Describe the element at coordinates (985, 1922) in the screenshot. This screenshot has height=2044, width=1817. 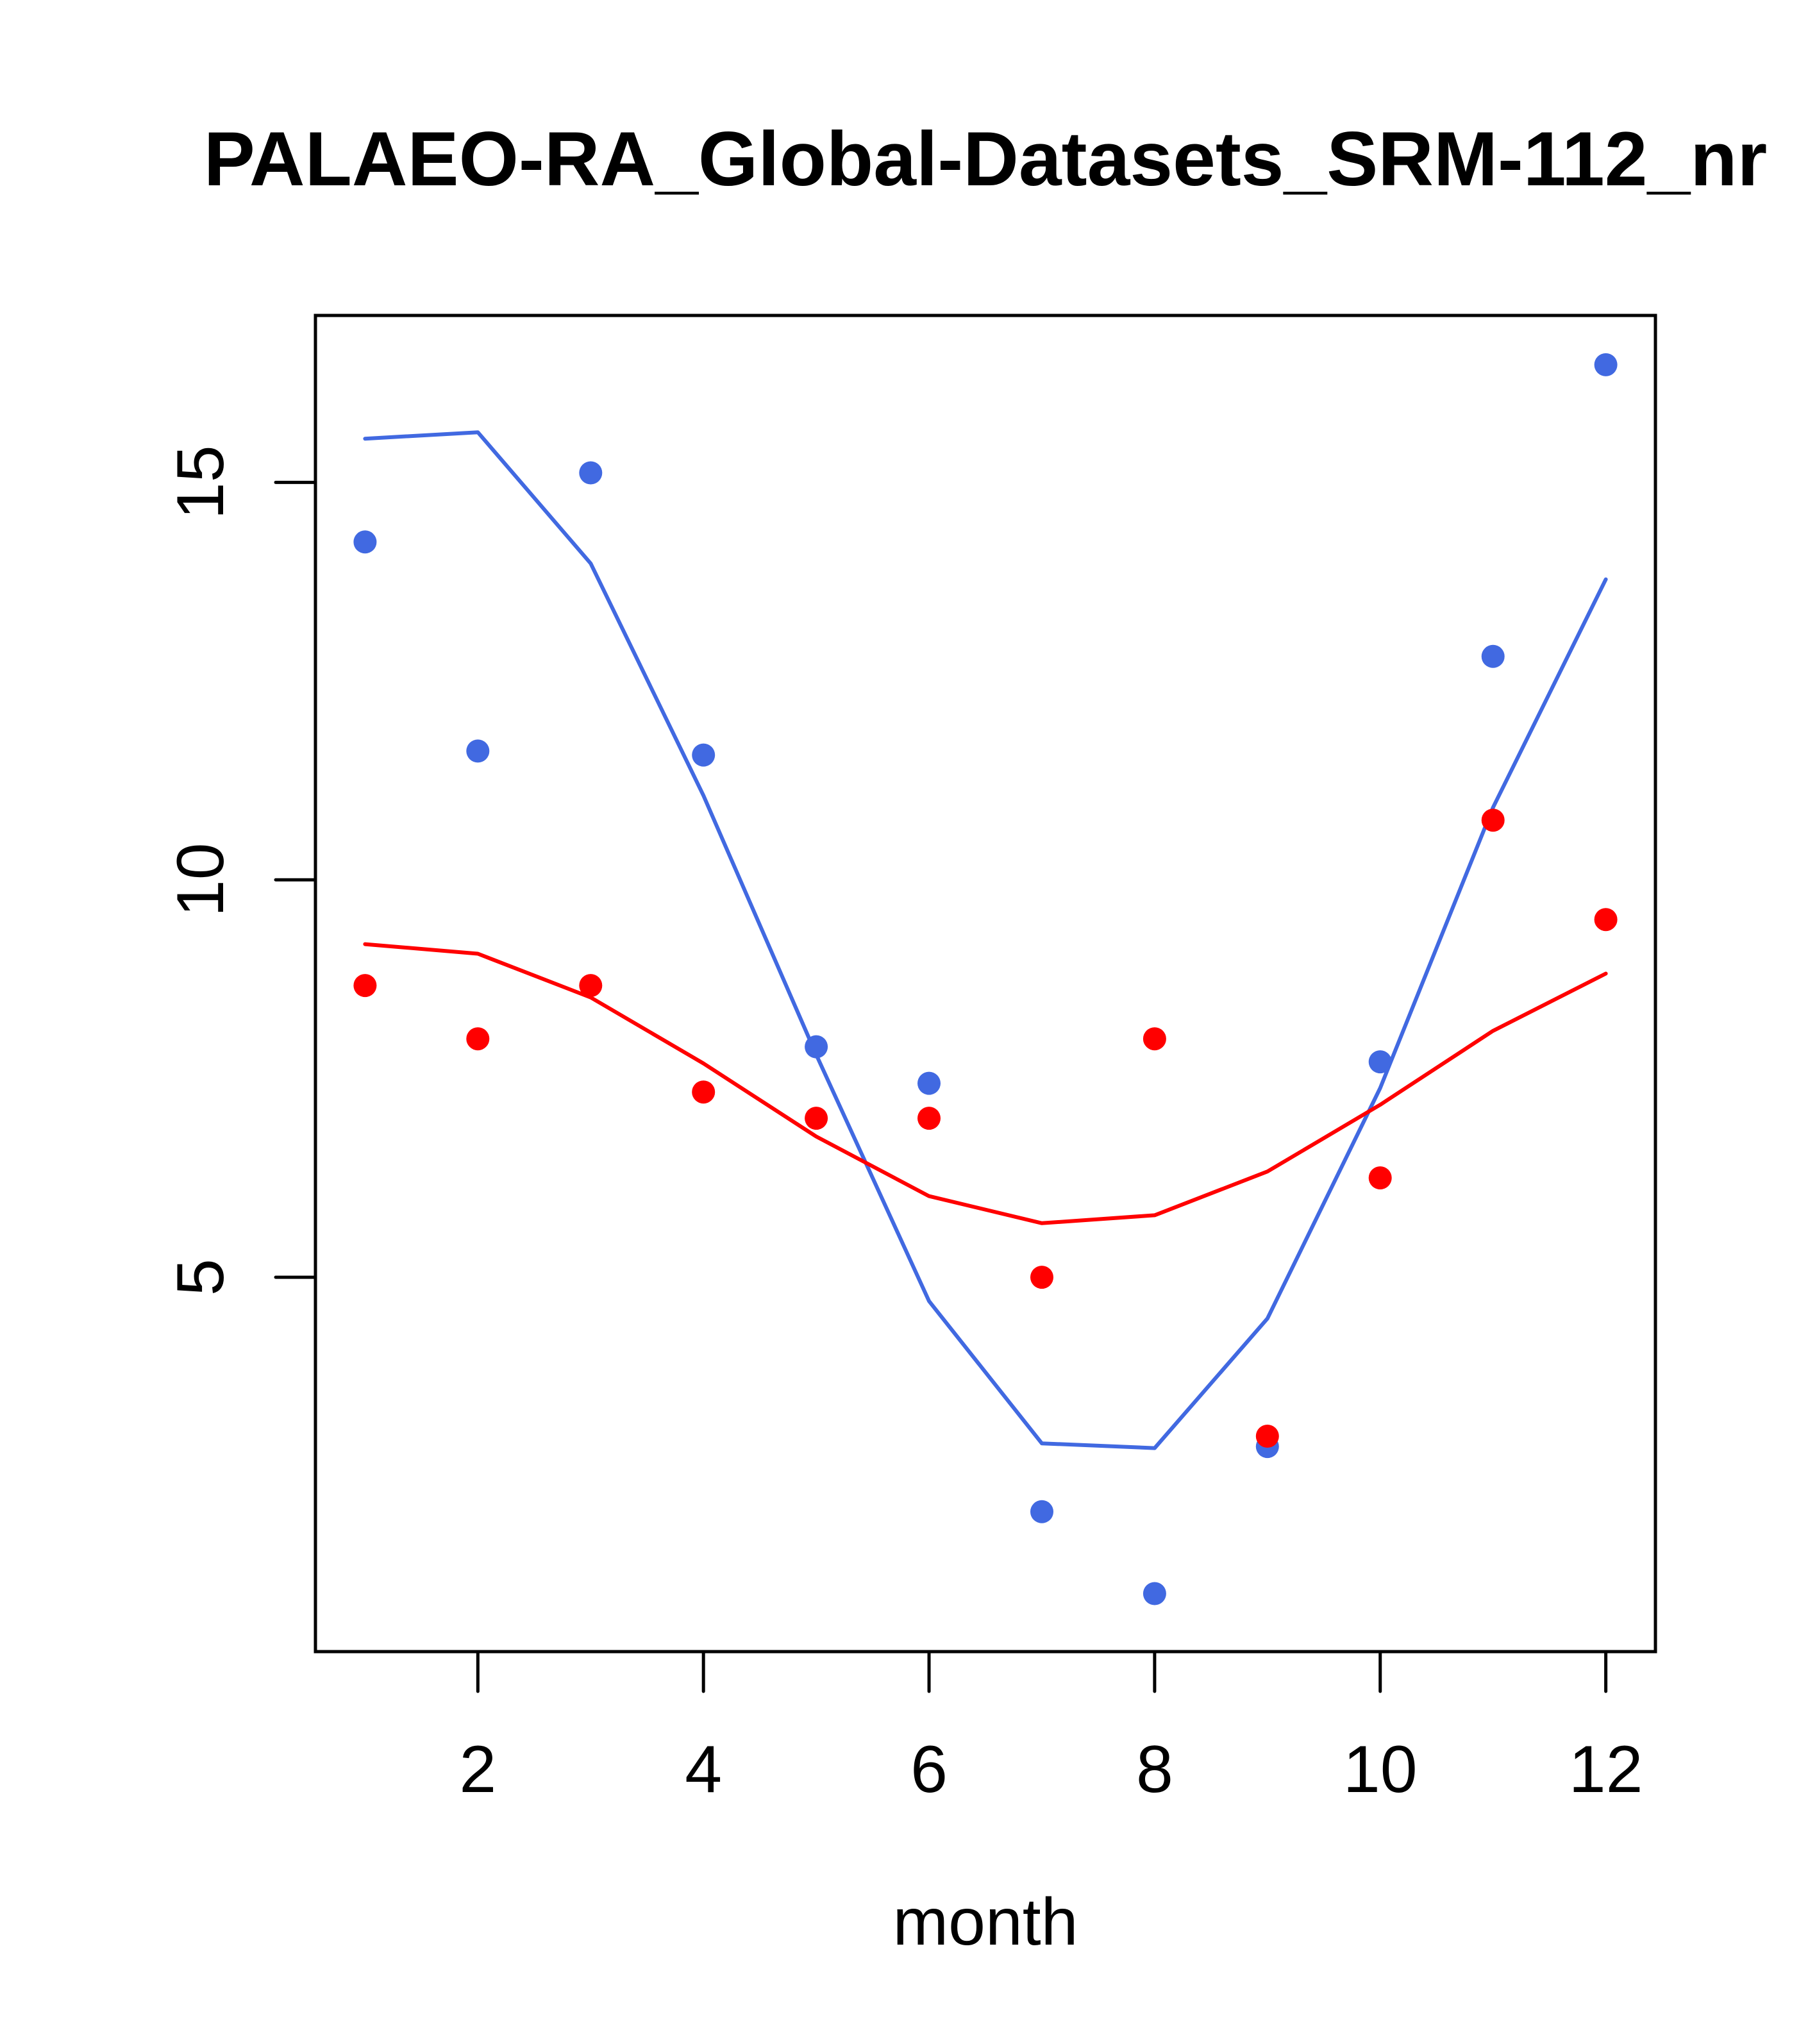
I see `x-axis-label: month` at that location.